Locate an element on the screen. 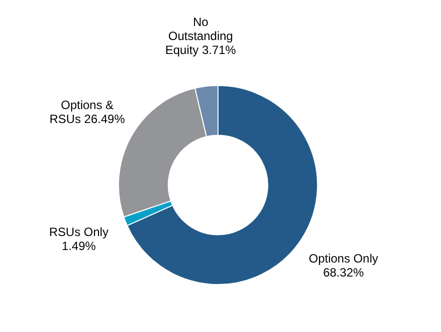  slice-label: RSUs Only is located at coordinates (78, 231).